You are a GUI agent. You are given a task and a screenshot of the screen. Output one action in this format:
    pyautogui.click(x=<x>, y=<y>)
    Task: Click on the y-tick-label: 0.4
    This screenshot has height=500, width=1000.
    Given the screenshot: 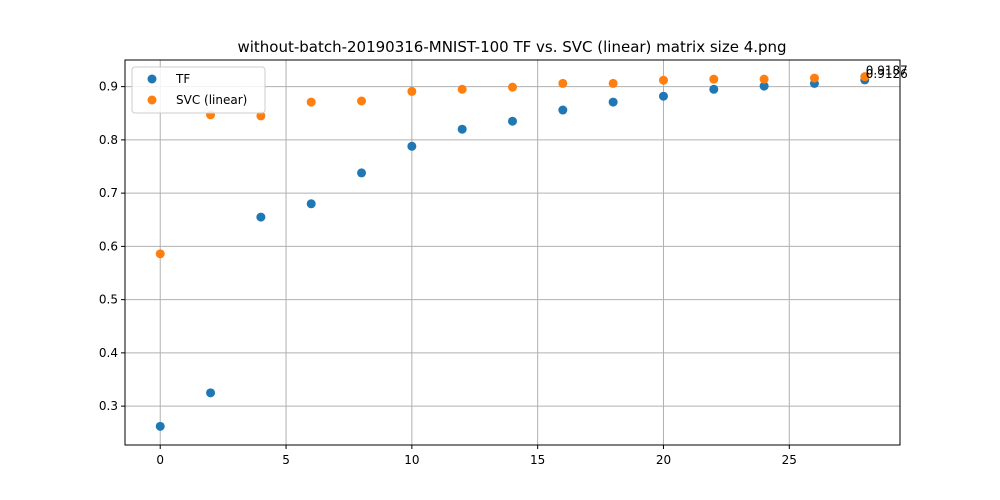 What is the action you would take?
    pyautogui.click(x=108, y=353)
    